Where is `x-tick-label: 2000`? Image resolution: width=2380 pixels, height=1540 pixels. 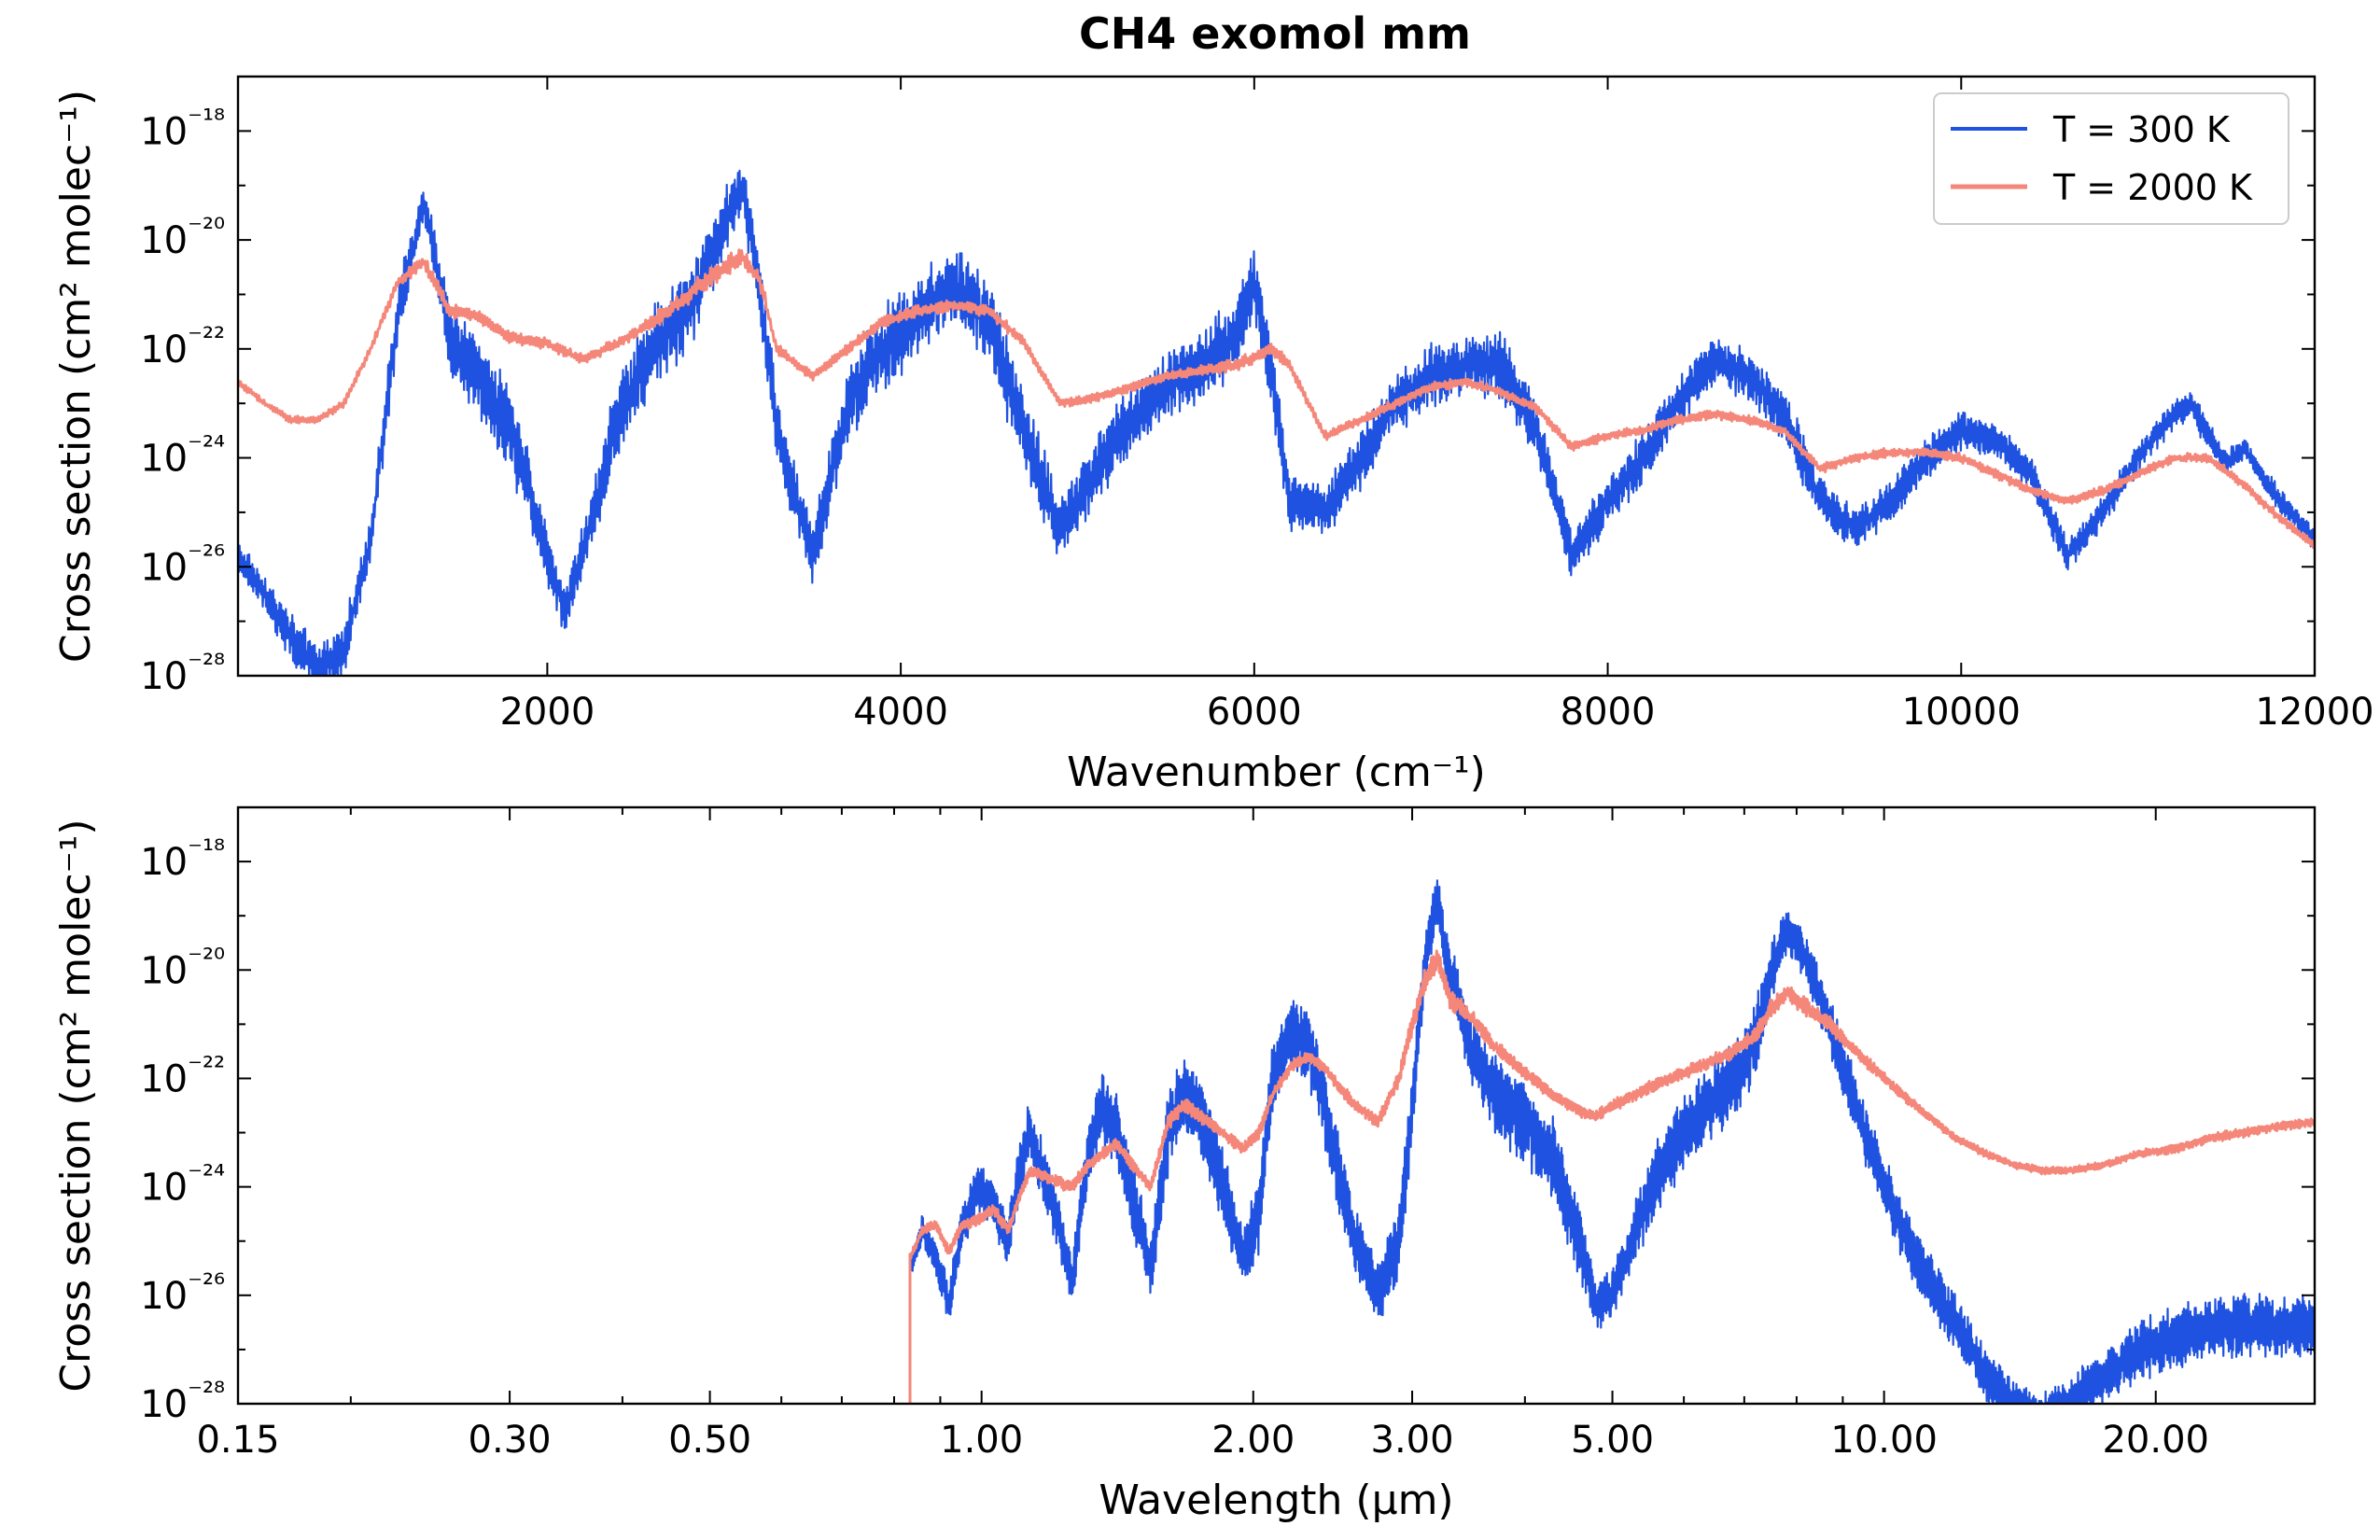 x-tick-label: 2000 is located at coordinates (547, 712).